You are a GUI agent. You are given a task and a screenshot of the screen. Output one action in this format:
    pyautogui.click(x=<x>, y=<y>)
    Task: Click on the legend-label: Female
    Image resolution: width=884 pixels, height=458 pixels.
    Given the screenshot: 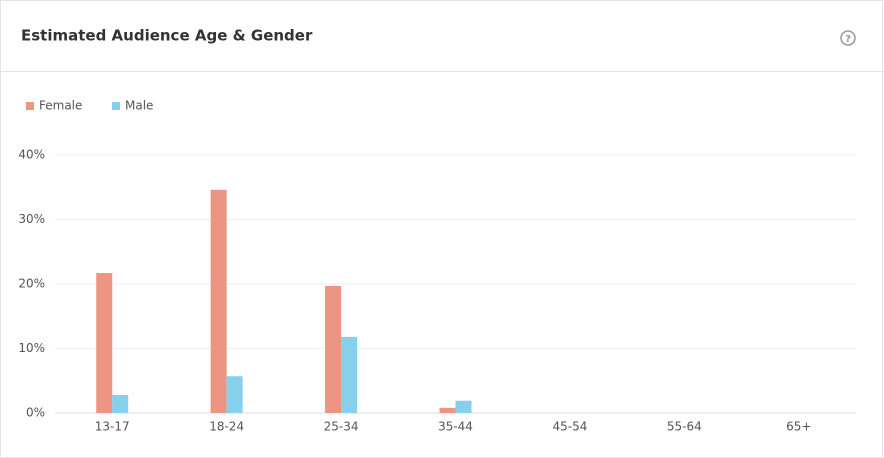 What is the action you would take?
    pyautogui.click(x=60, y=106)
    